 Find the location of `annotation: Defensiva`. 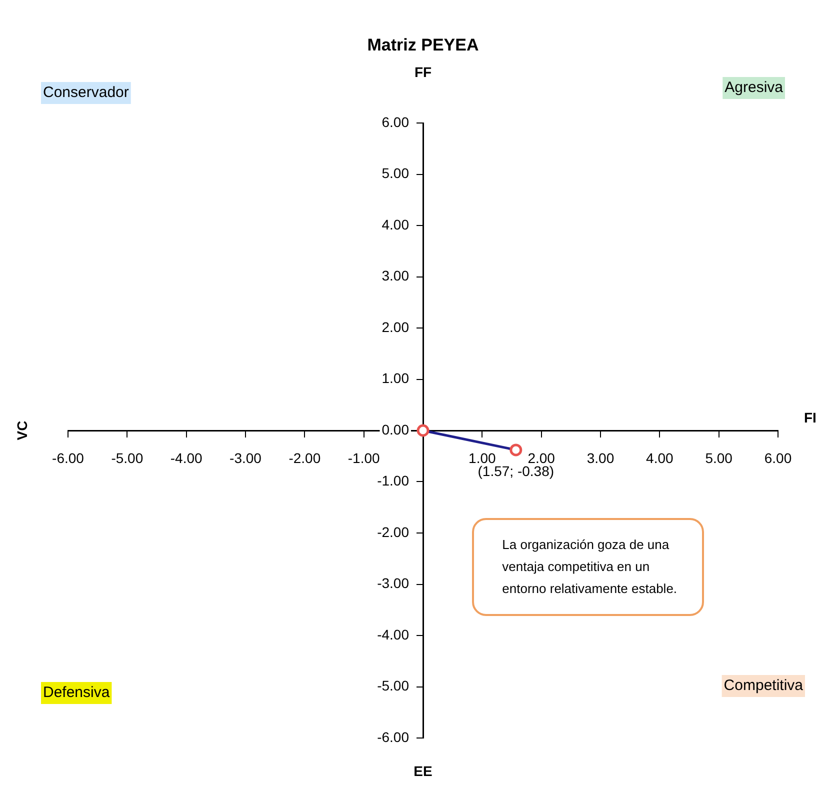

annotation: Defensiva is located at coordinates (76, 693).